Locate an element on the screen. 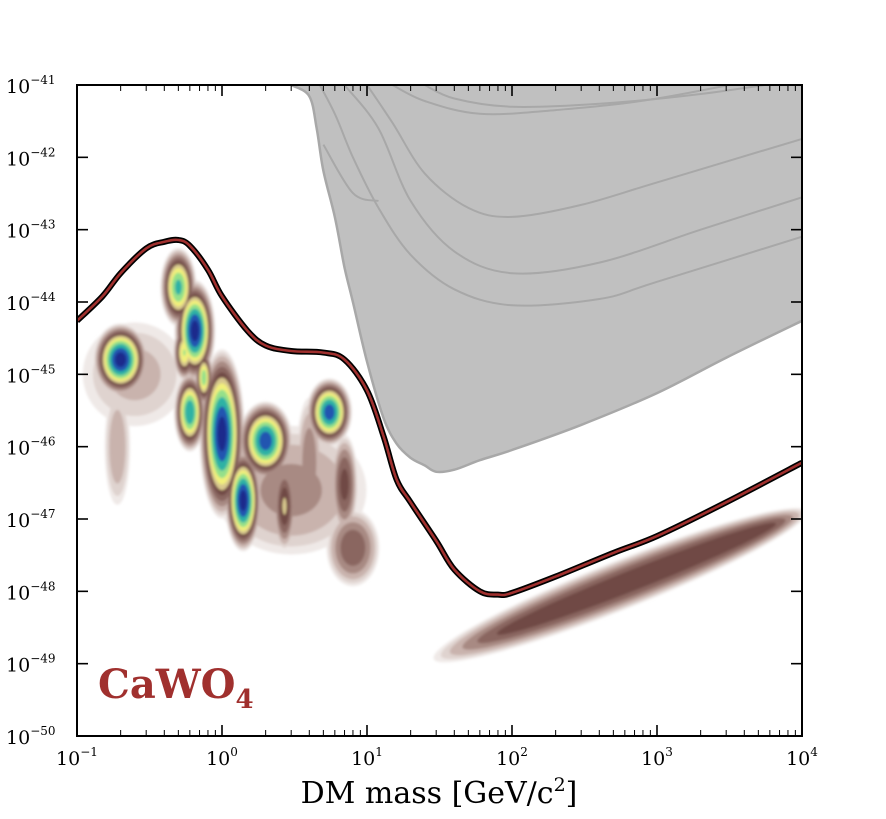 The width and height of the screenshot is (886, 819). y-tick-label: 10−41 is located at coordinates (31, 85).